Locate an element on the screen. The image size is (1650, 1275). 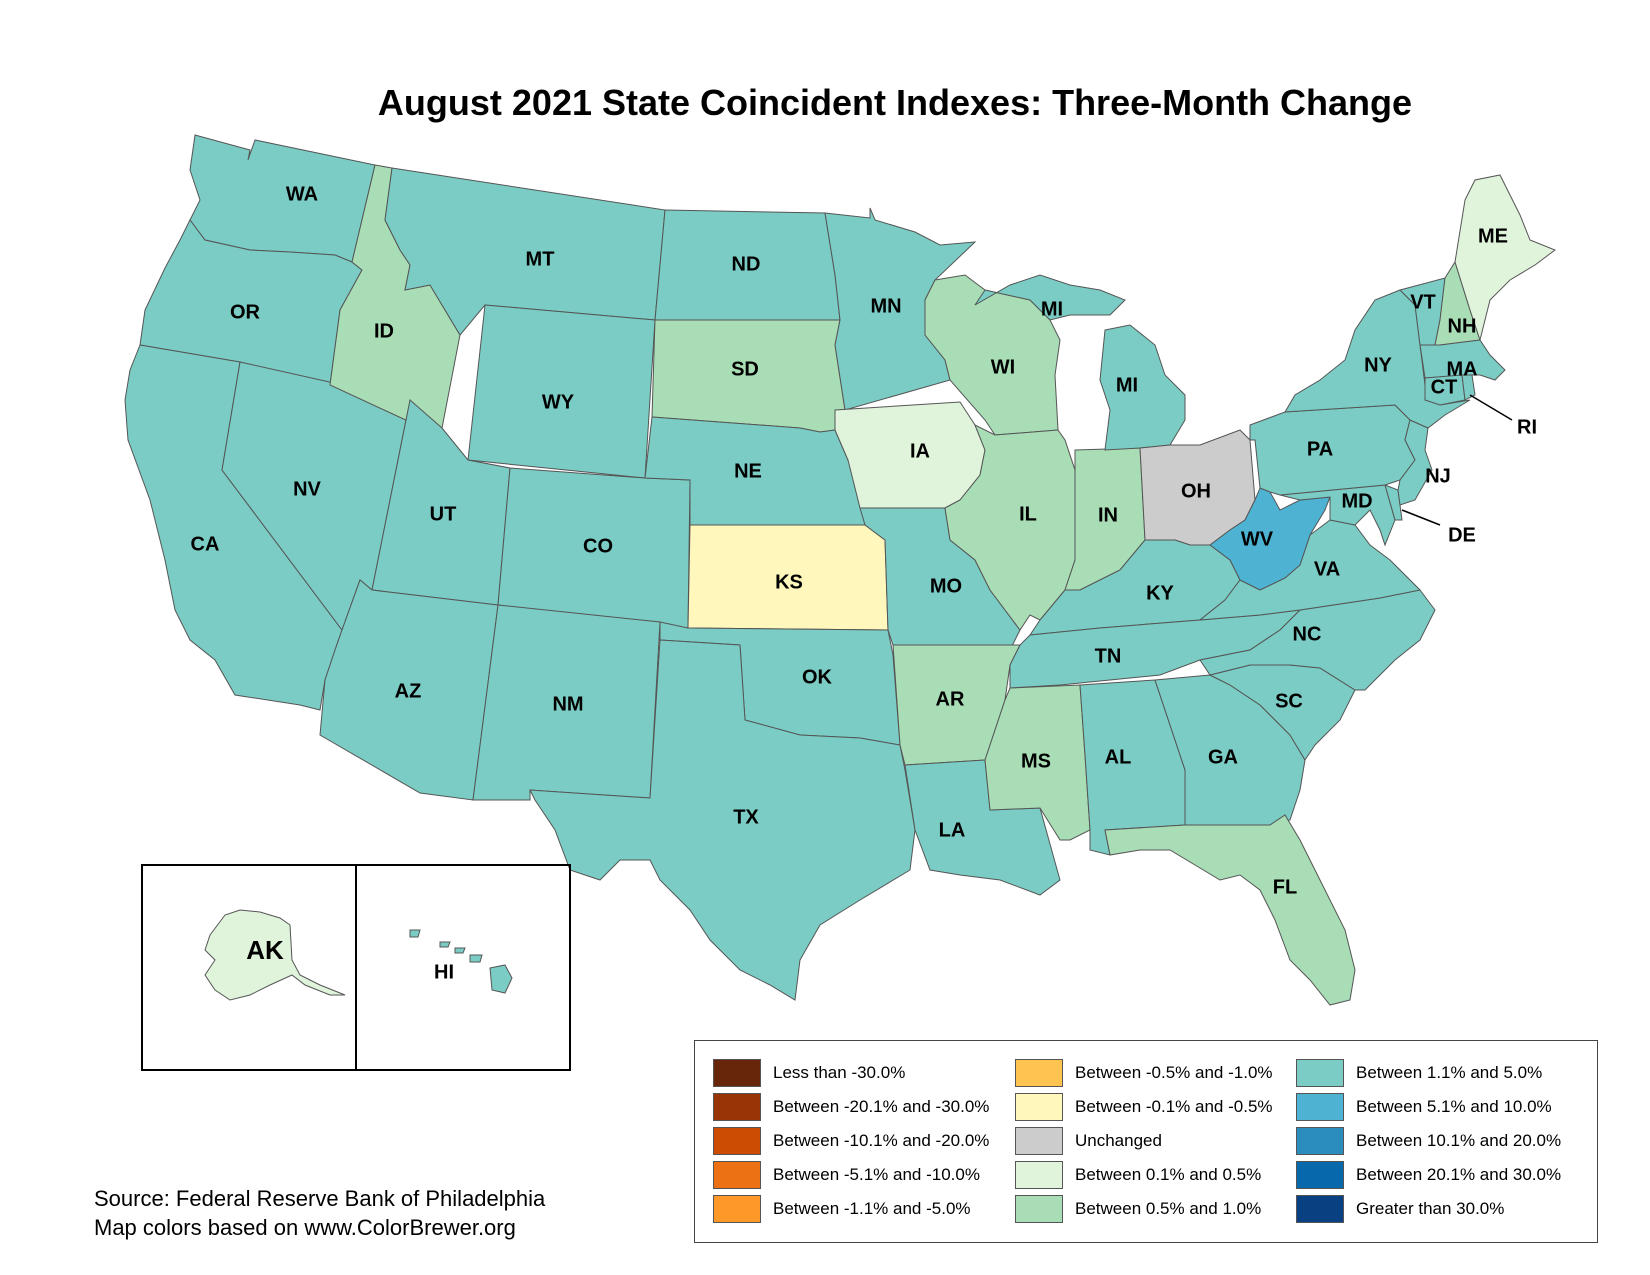
label-oh: OH is located at coordinates (1196, 491).